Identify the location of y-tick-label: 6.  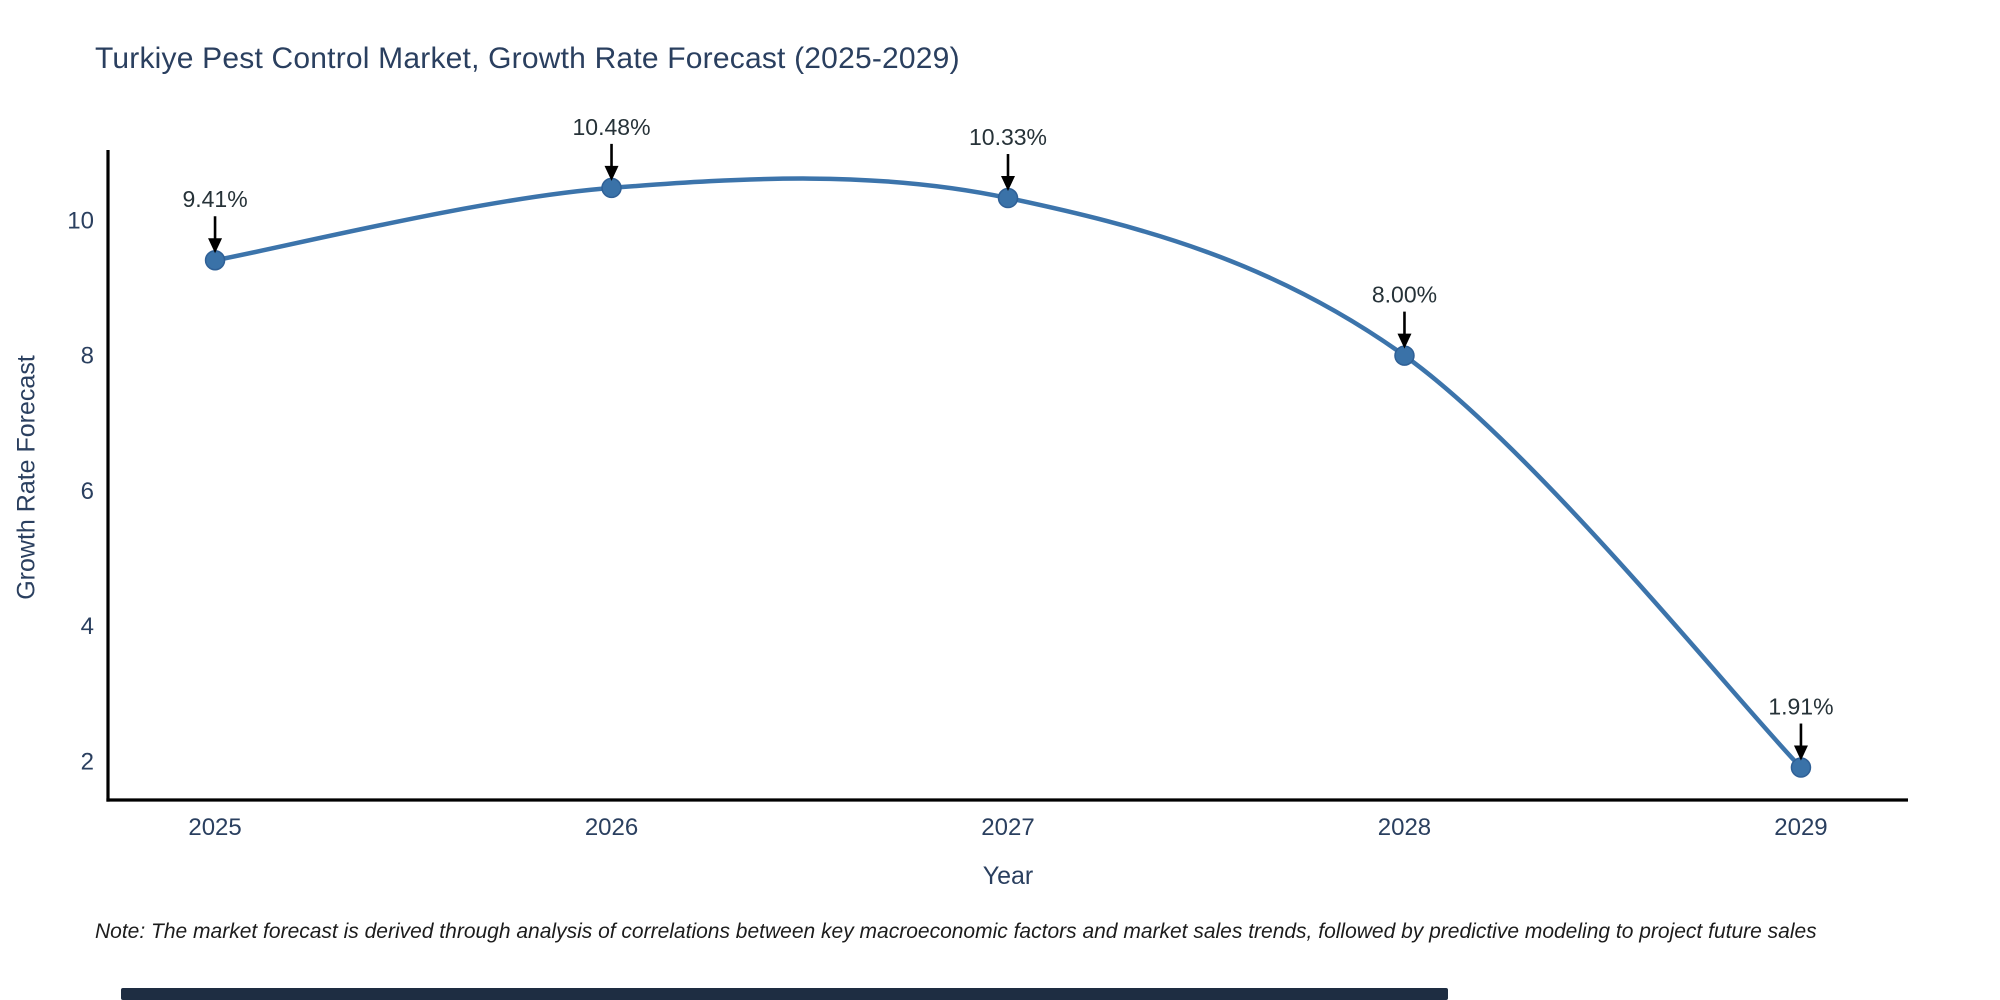
(87, 491).